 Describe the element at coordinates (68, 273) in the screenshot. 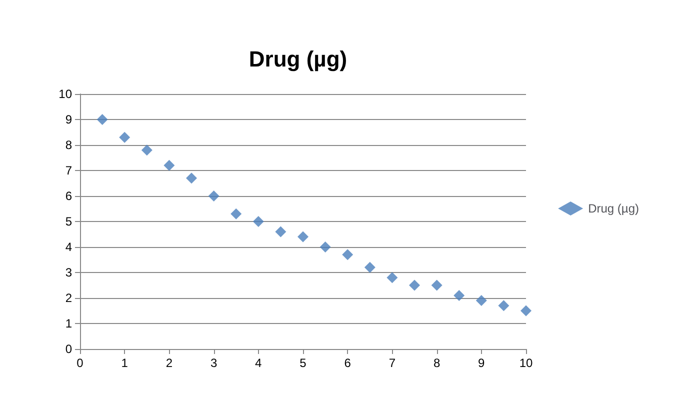

I see `y-tick-label: 3` at that location.